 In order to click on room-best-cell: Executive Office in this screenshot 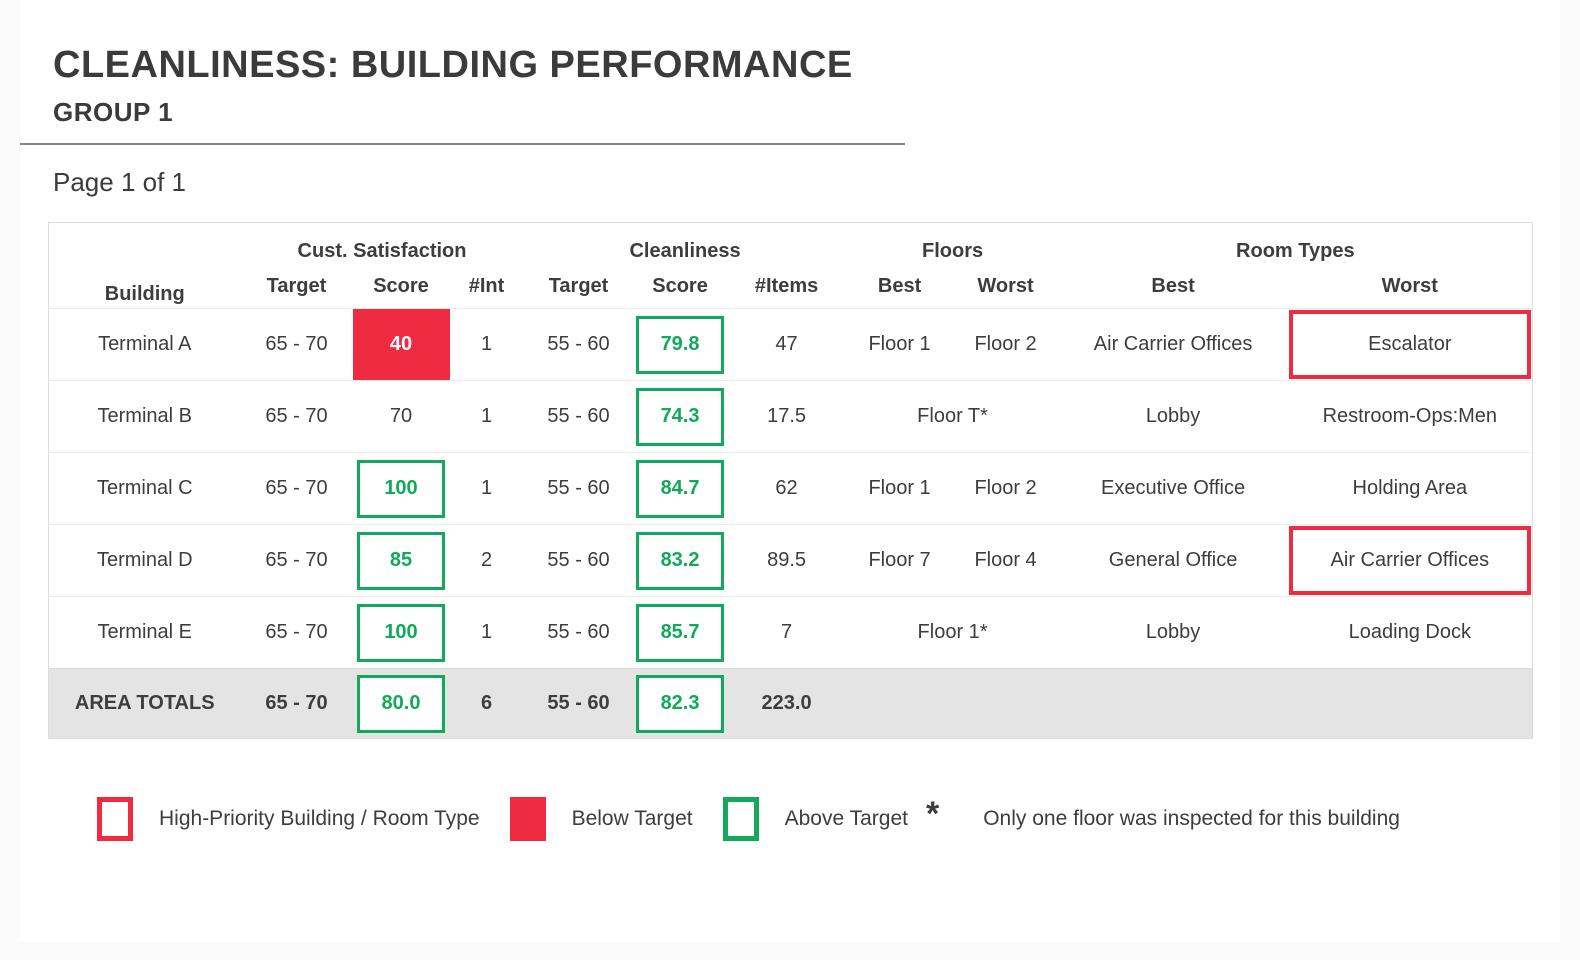, I will do `click(1173, 488)`.